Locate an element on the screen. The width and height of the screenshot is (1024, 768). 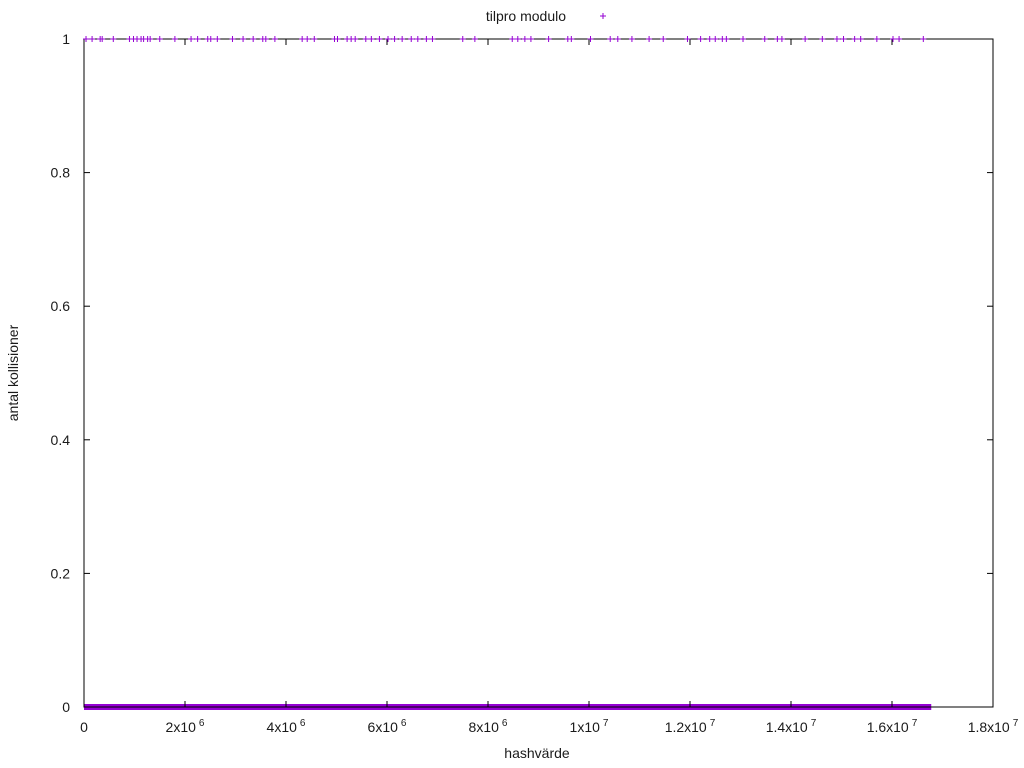
x-tick-mantissa: 4x10 is located at coordinates (282, 727).